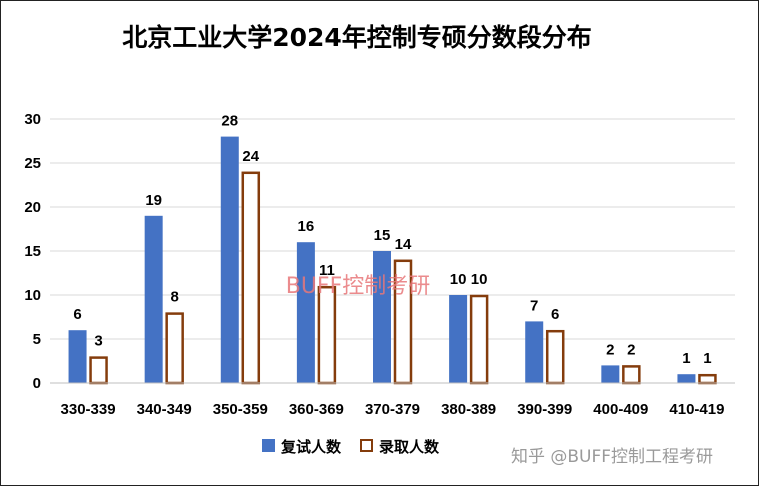 The height and width of the screenshot is (486, 759). What do you see at coordinates (98, 341) in the screenshot?
I see `data-label: 3` at bounding box center [98, 341].